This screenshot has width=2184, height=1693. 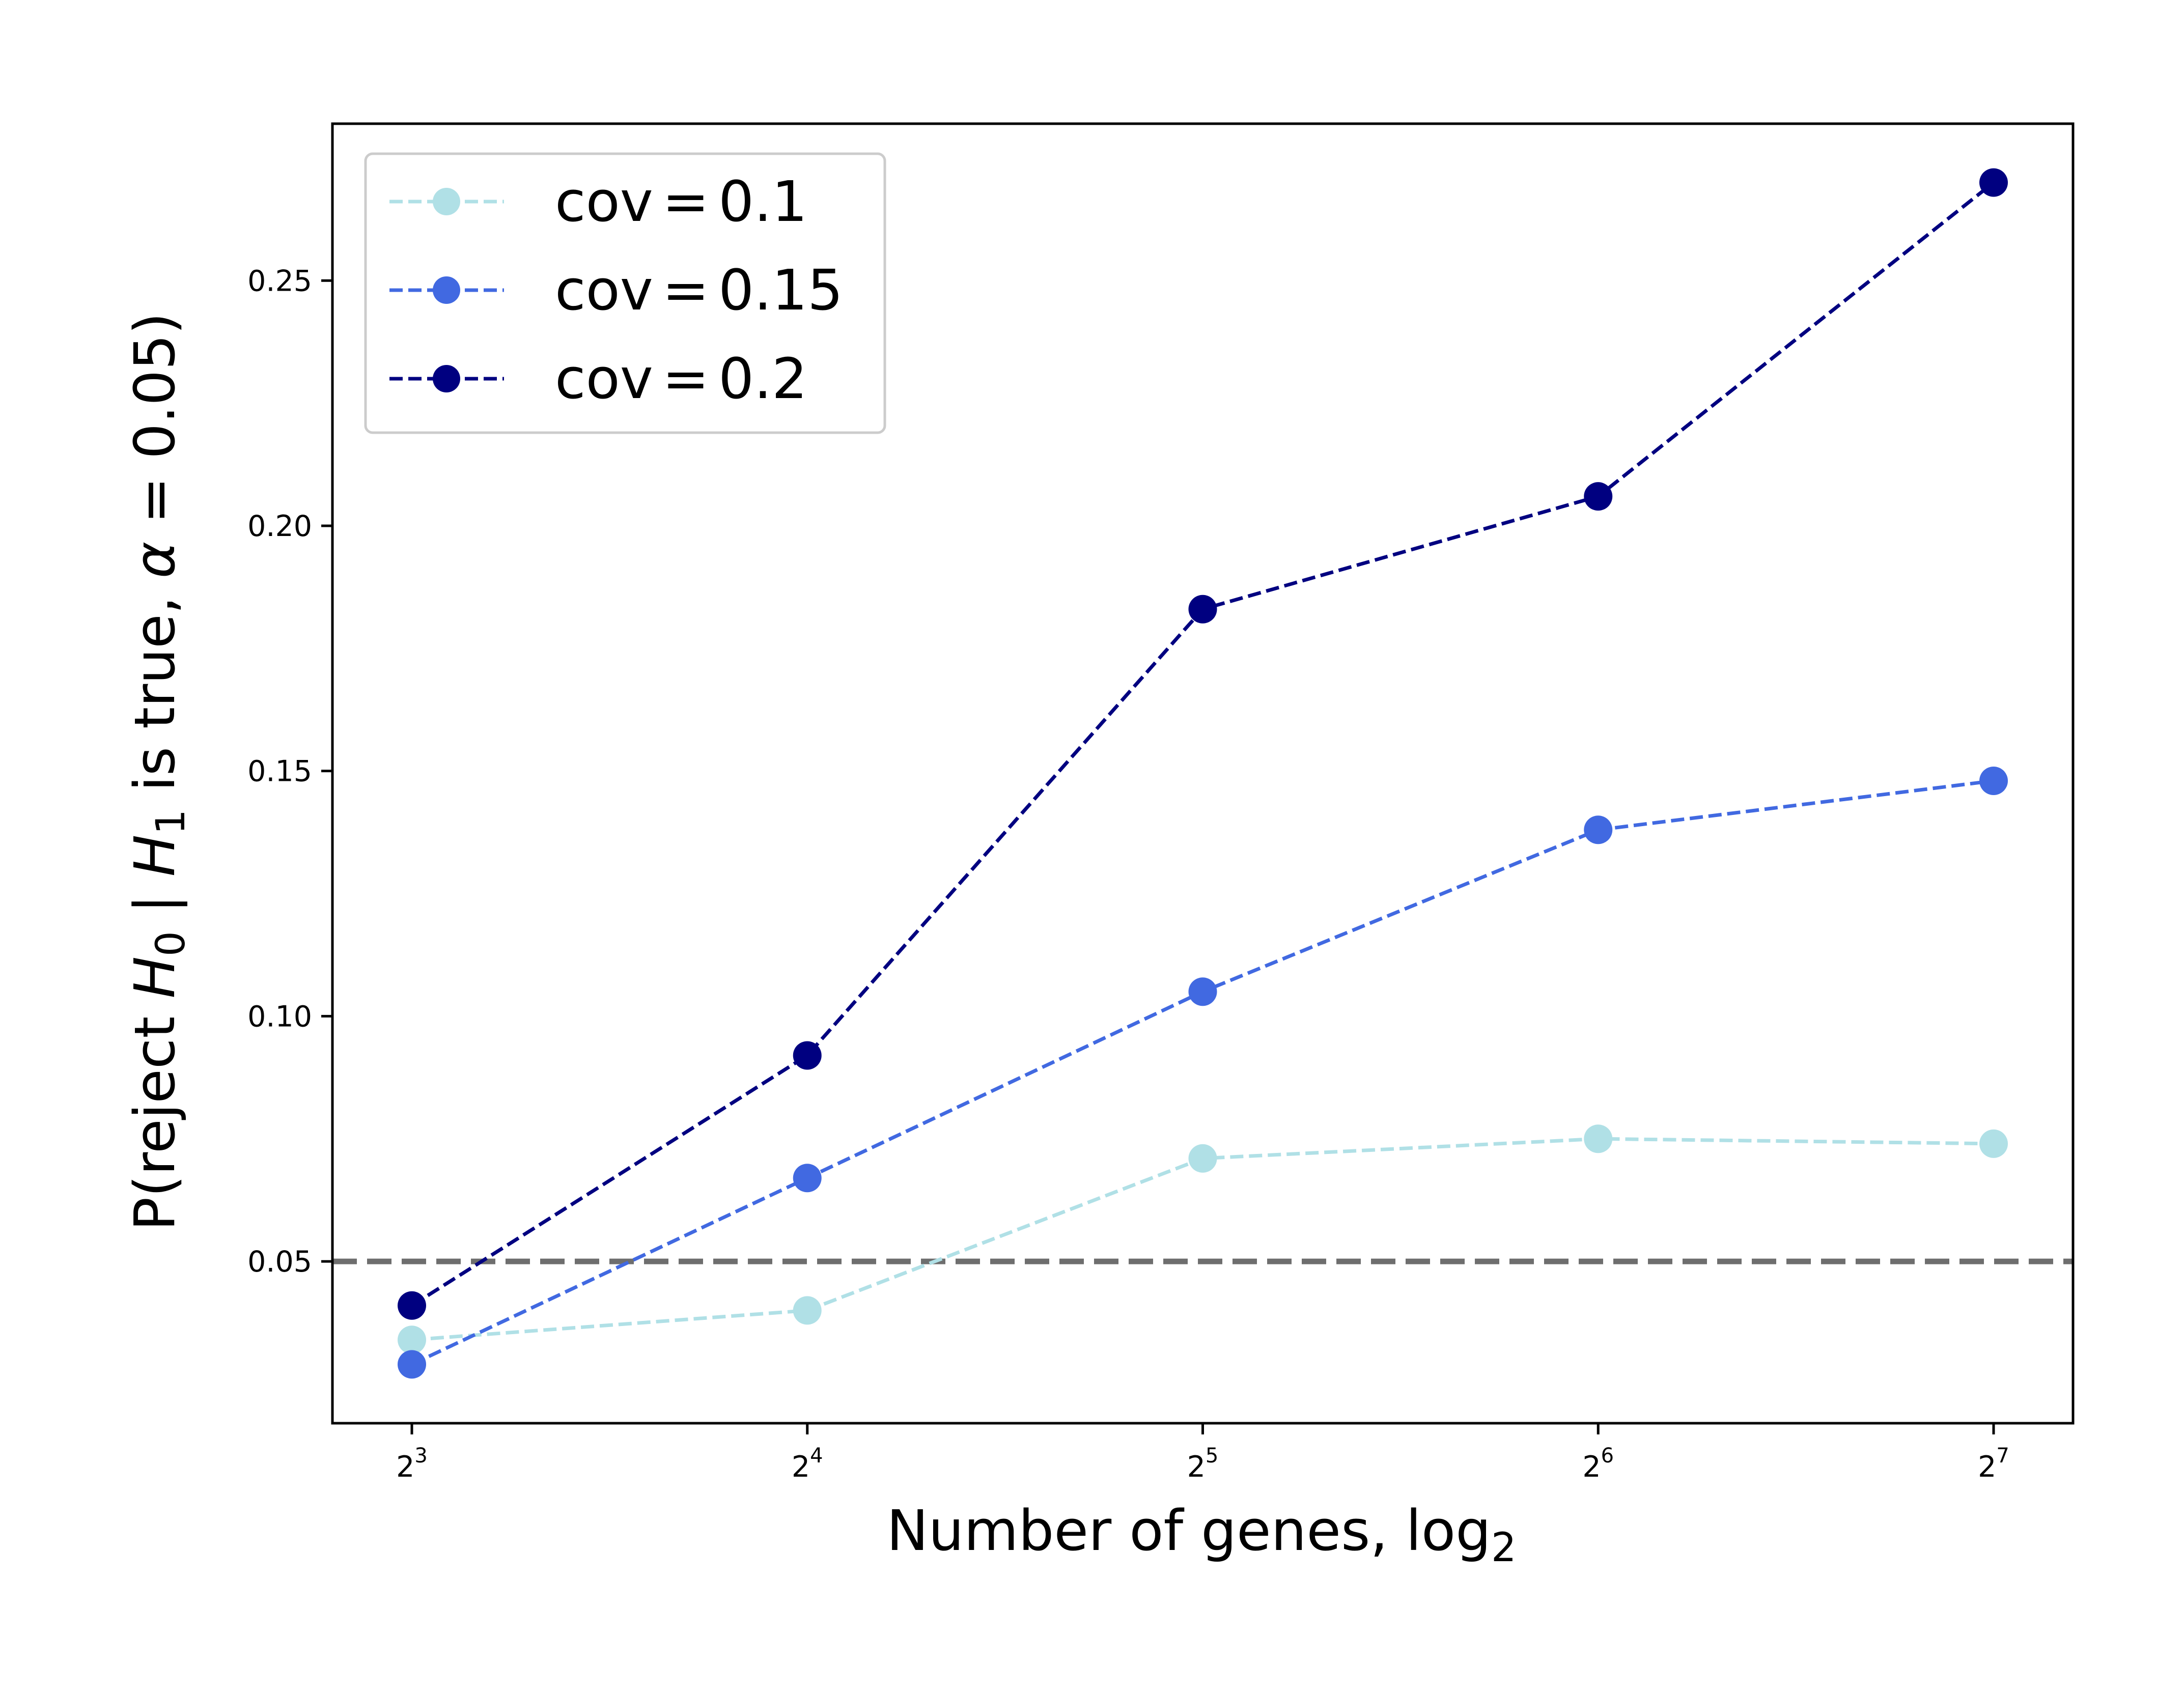 I want to click on x-tick-label: 25, so click(x=1203, y=1464).